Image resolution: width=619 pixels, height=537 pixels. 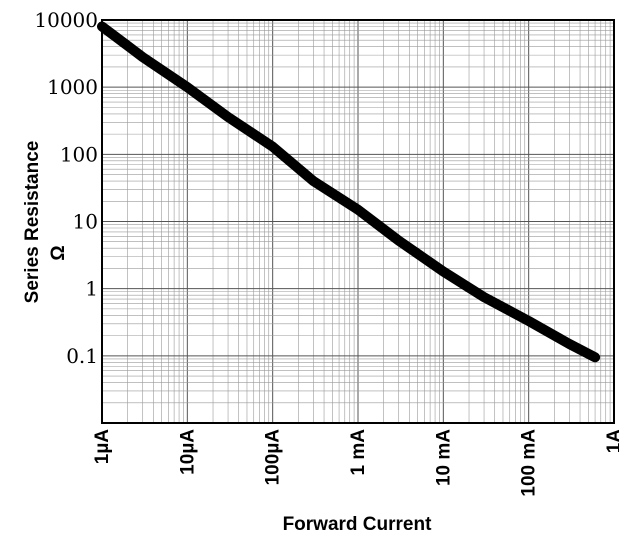 What do you see at coordinates (358, 452) in the screenshot?
I see `x-tick-label: 1 mA` at bounding box center [358, 452].